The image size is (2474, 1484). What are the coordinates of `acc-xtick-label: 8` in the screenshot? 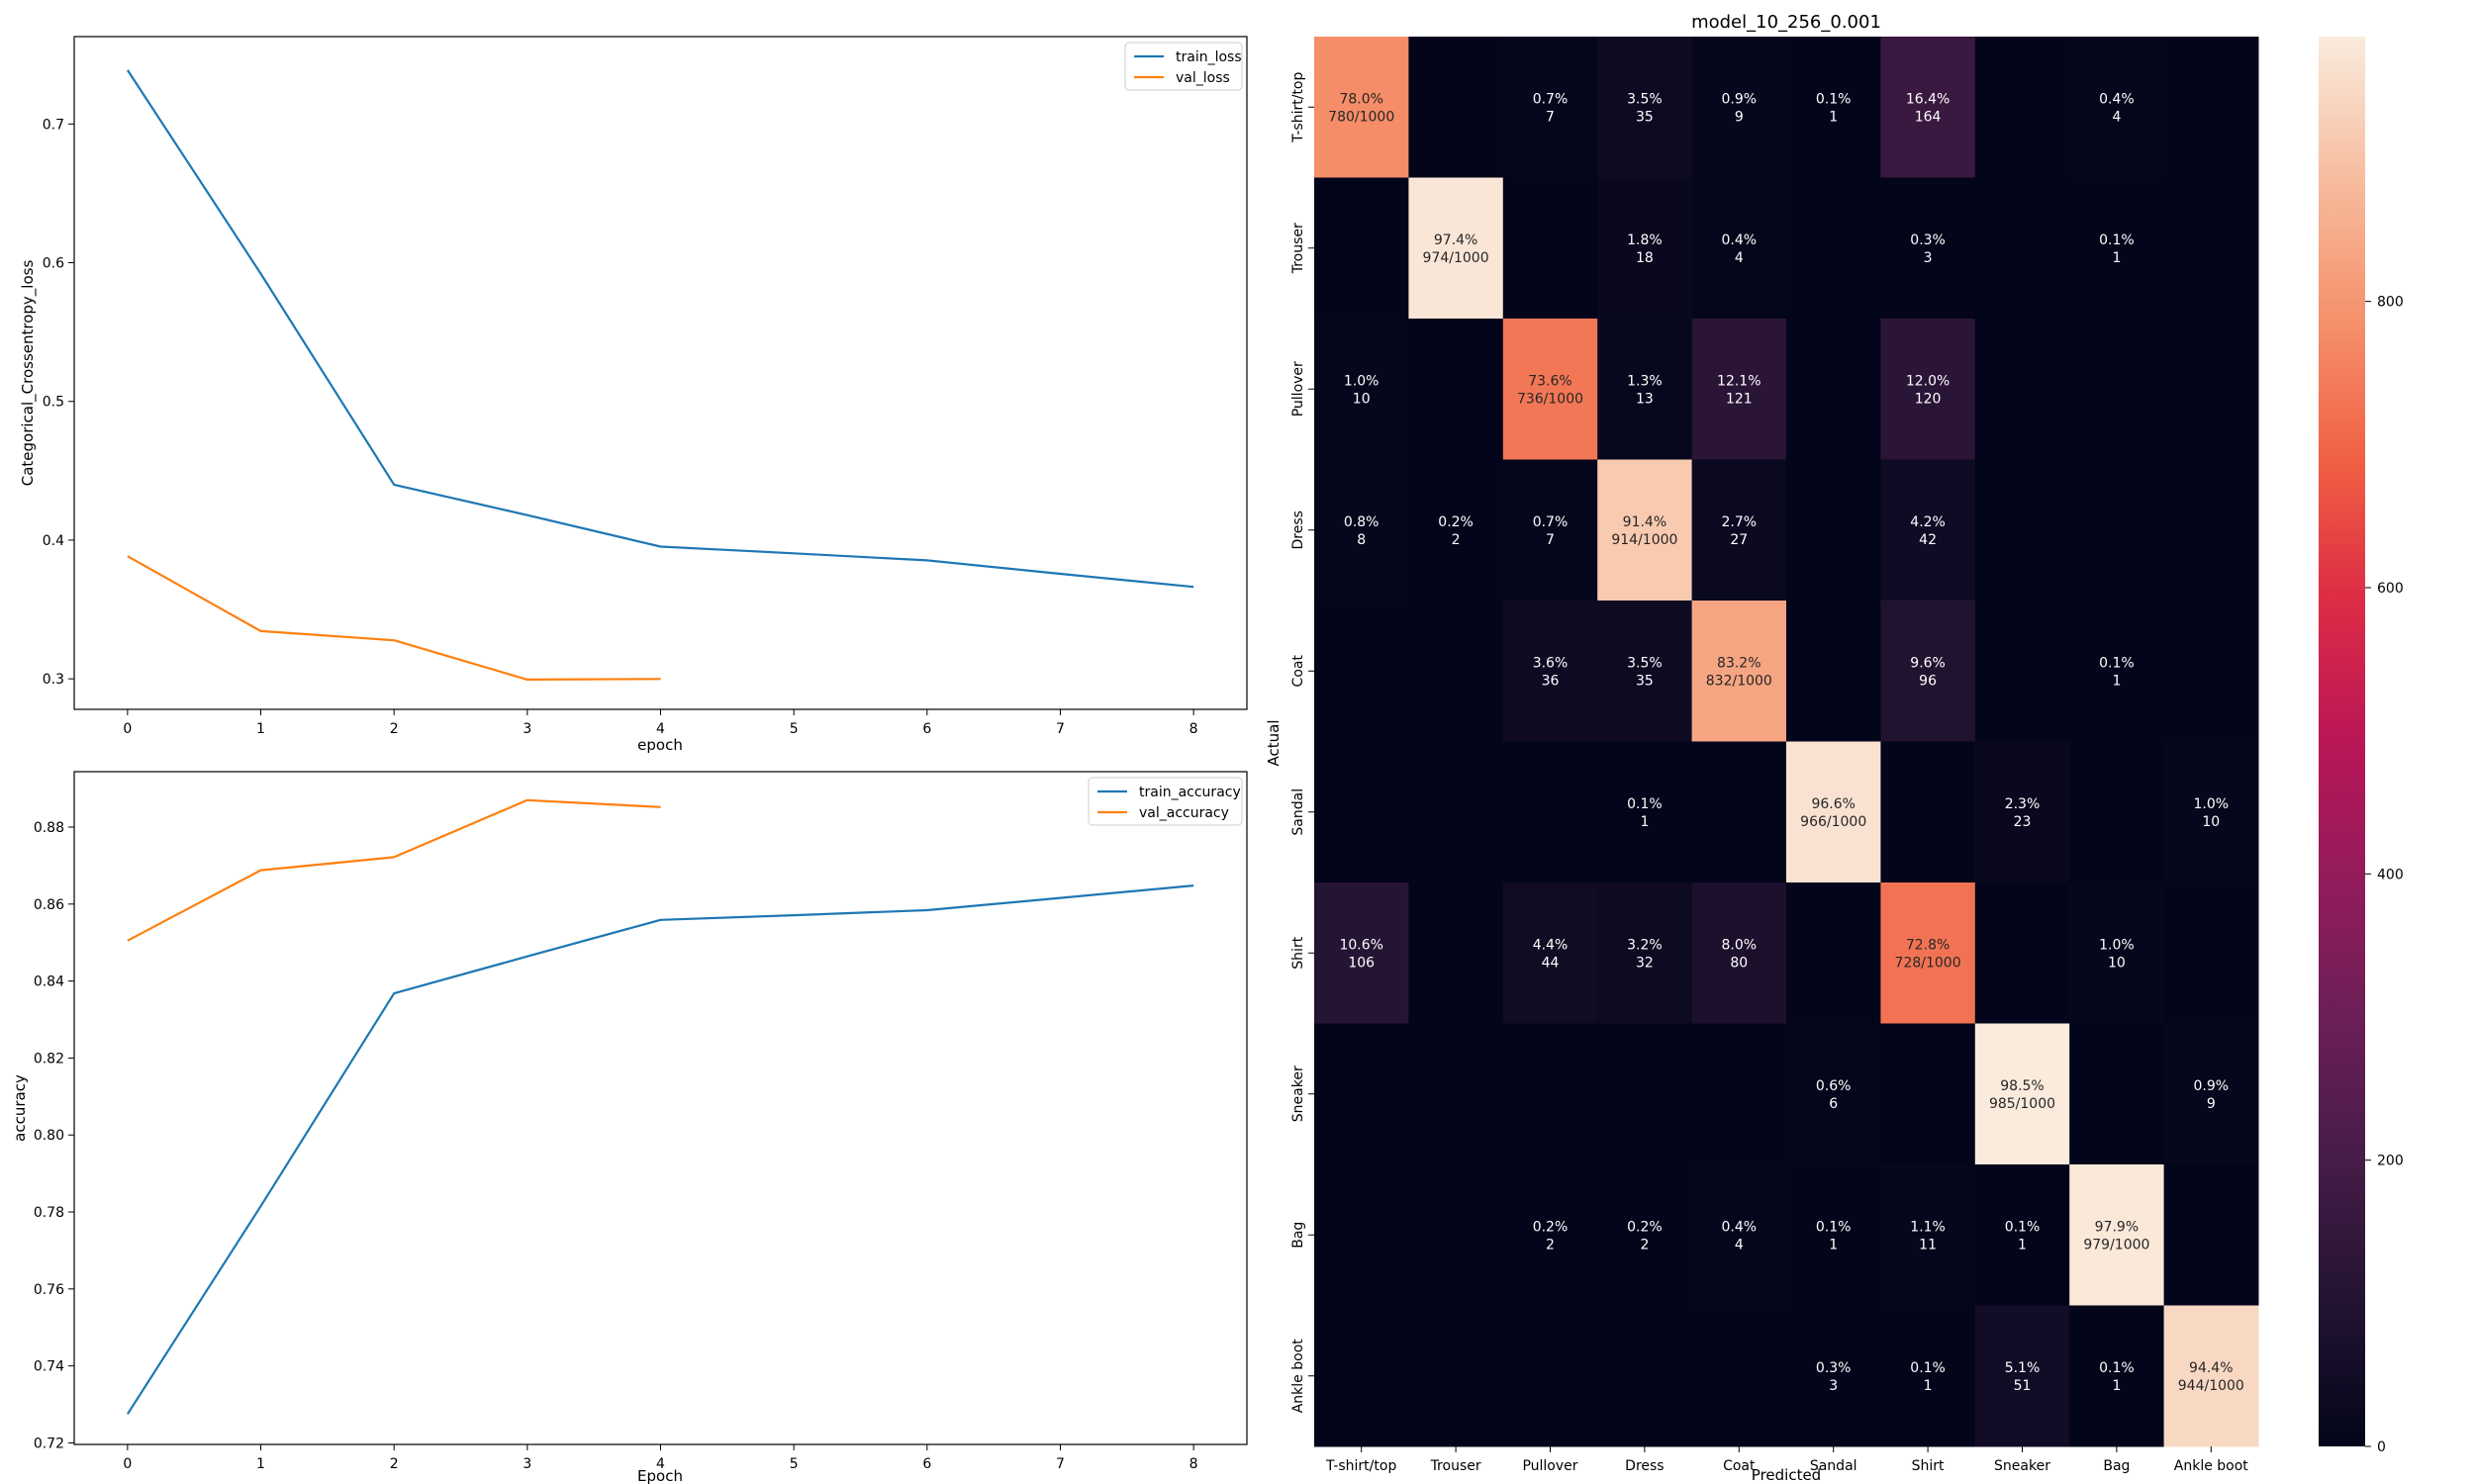 It's located at (1194, 1464).